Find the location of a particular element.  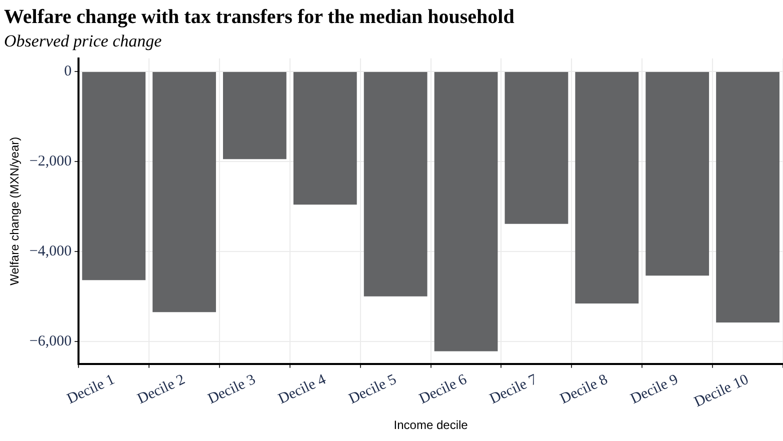

x-axis-title: Income decile is located at coordinates (431, 425).